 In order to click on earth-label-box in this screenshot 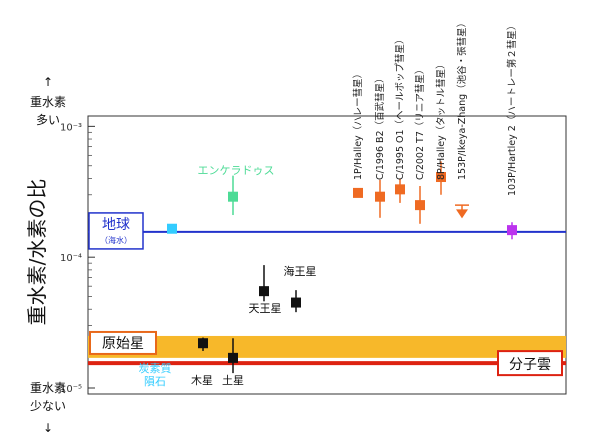, I will do `click(116, 231)`.